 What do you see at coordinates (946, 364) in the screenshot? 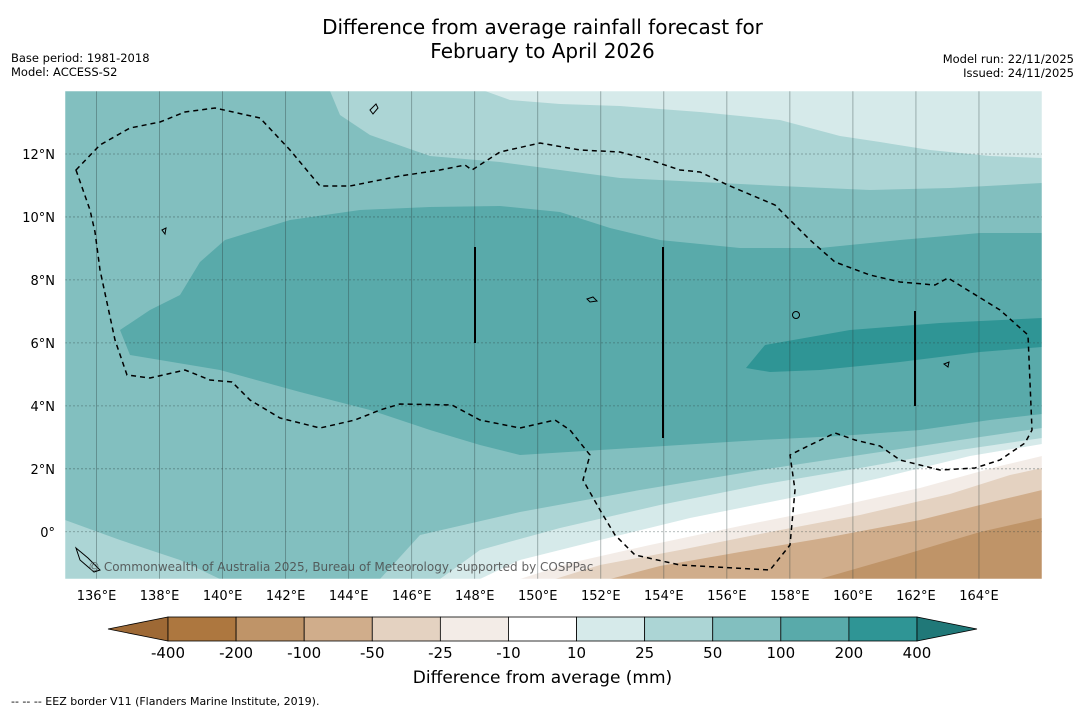
I see `island-kosrae` at bounding box center [946, 364].